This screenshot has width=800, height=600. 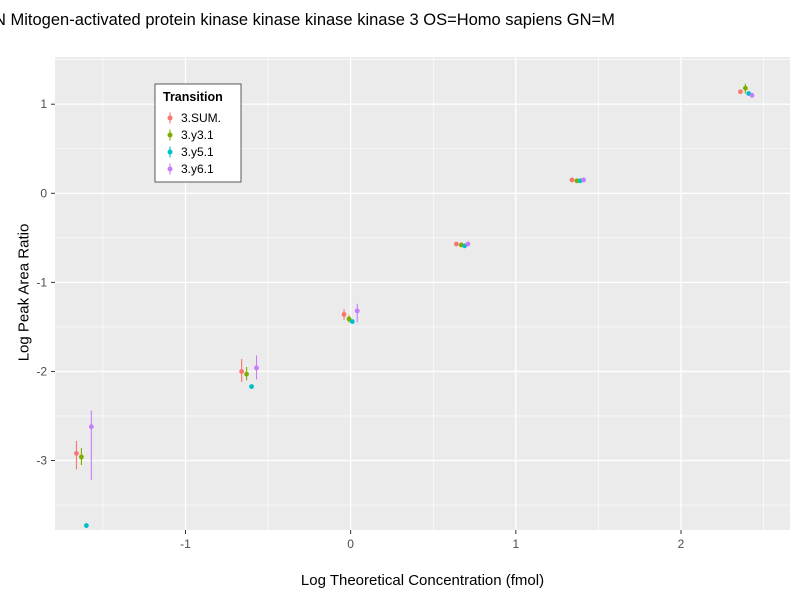 What do you see at coordinates (515, 544) in the screenshot?
I see `x-tick-label: 1` at bounding box center [515, 544].